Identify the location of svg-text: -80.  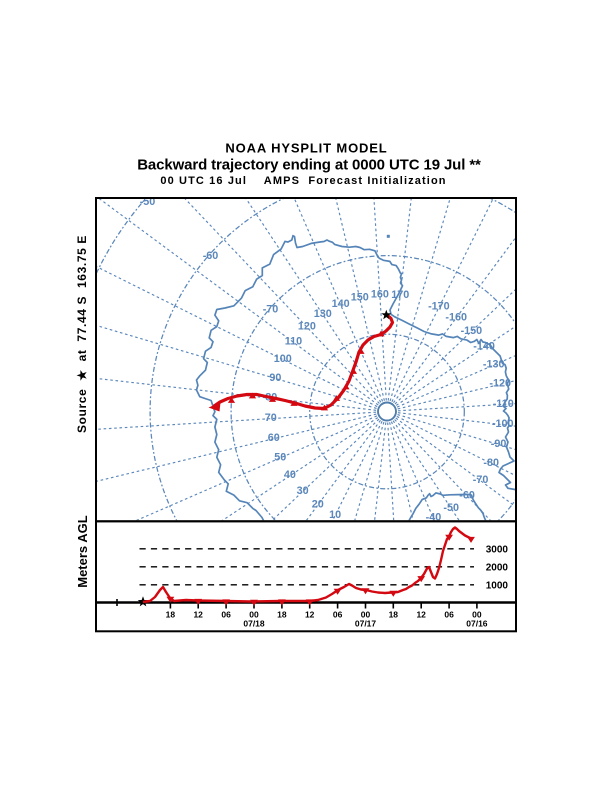
(491, 463).